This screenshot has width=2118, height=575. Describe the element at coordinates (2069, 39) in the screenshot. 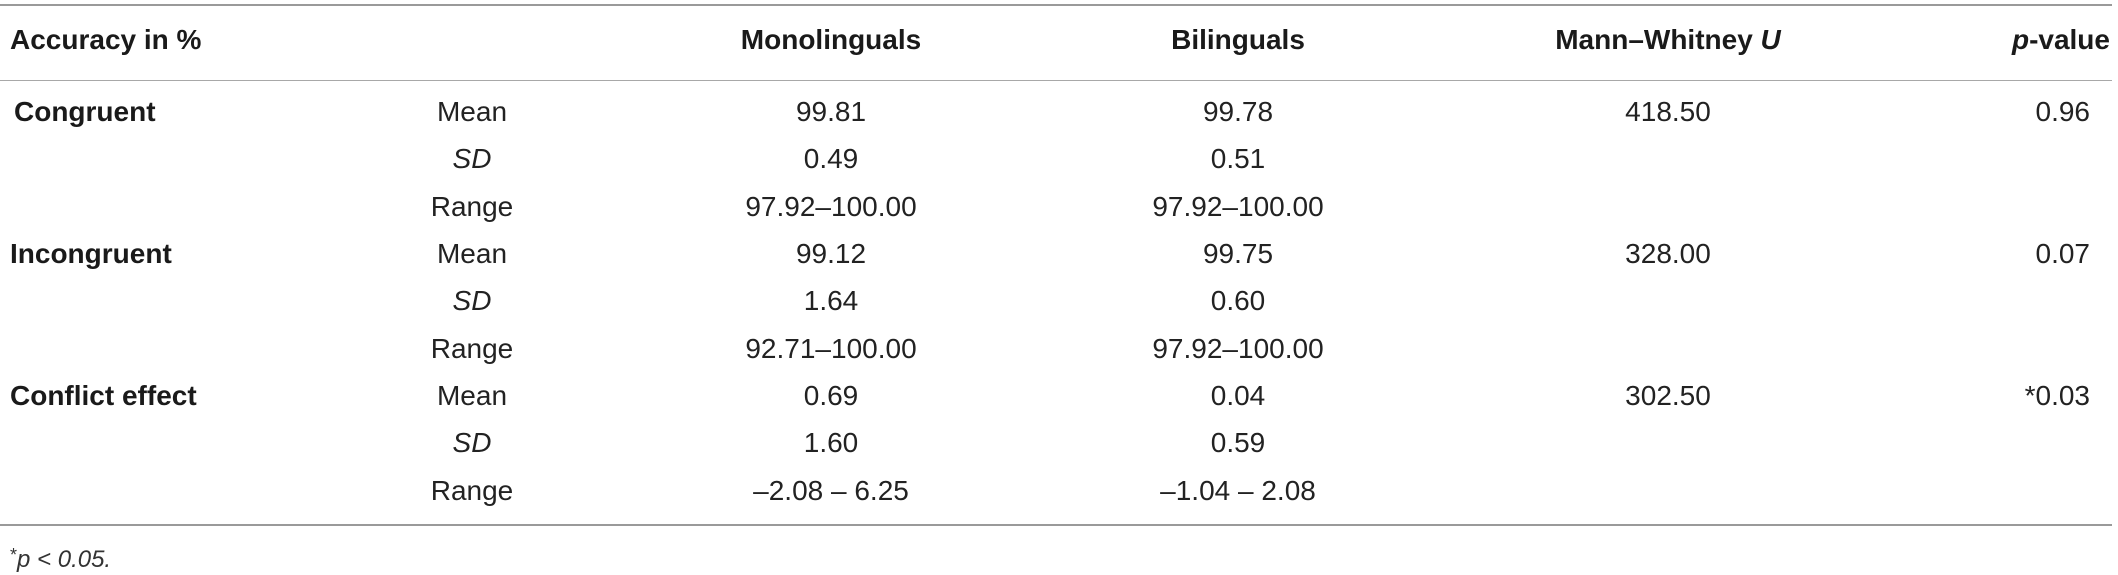

I see `header-p-suffix: -value` at that location.